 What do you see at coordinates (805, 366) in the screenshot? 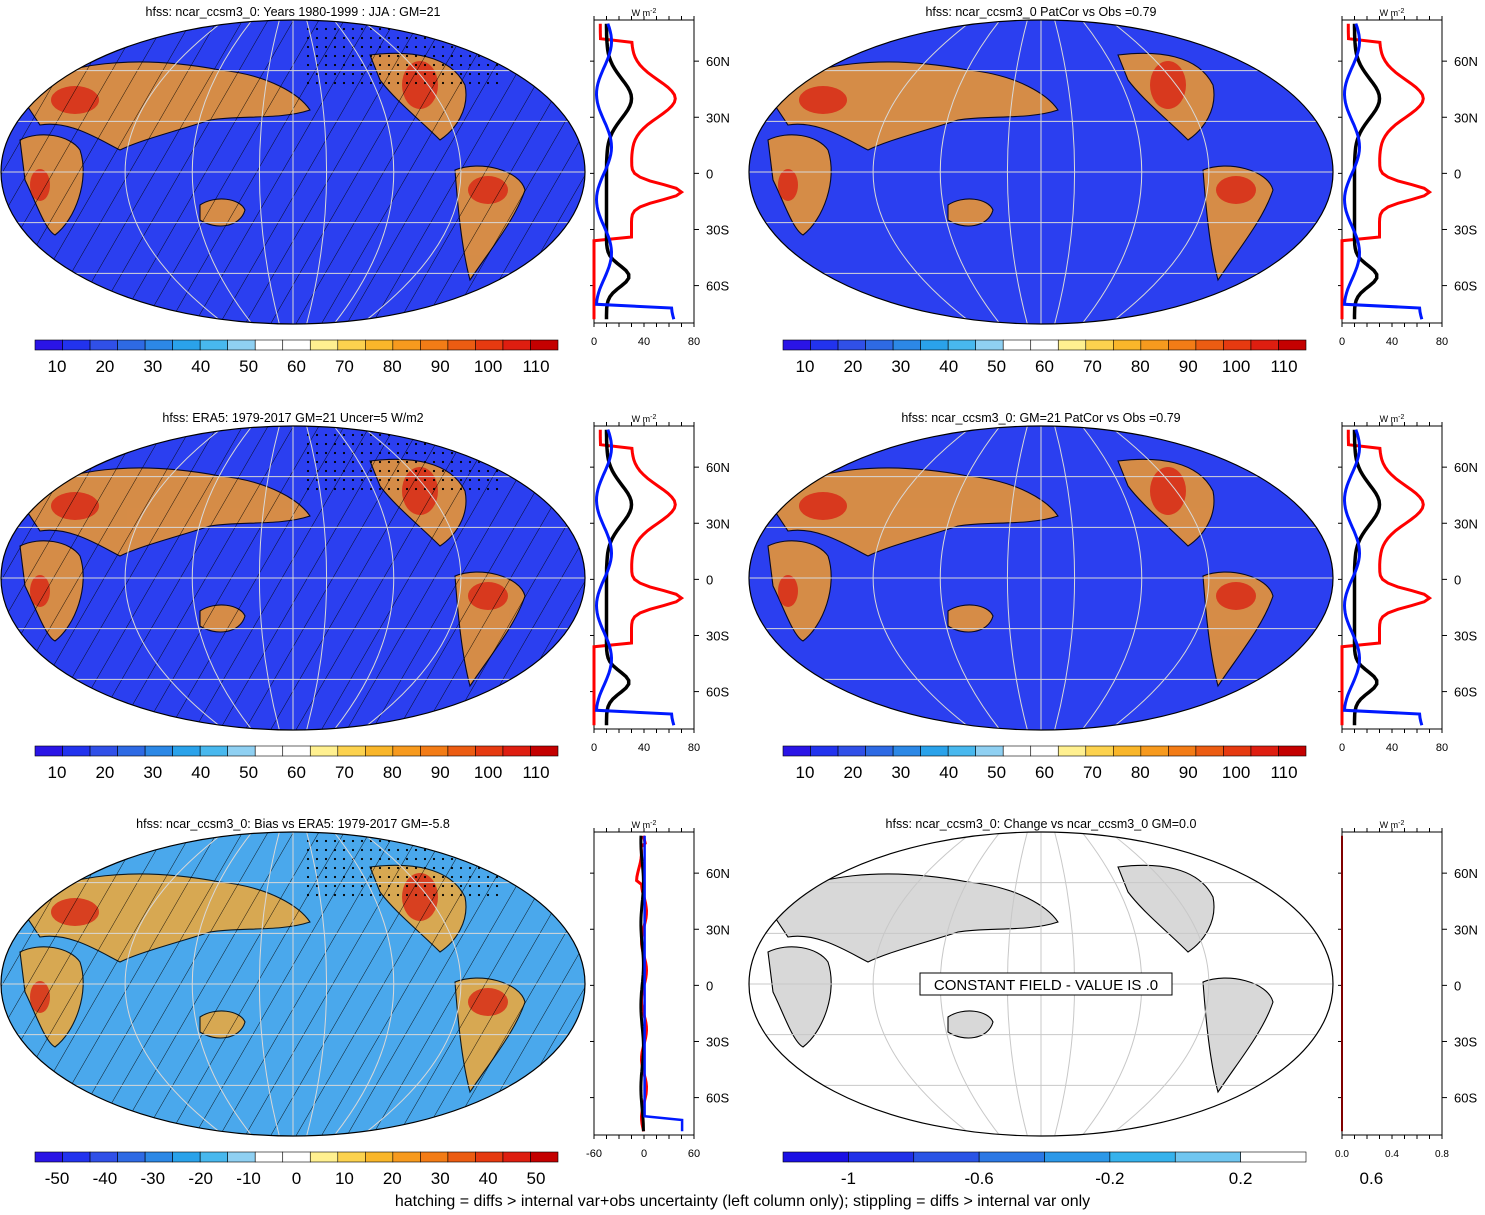
I see `colorbar-label: 10` at bounding box center [805, 366].